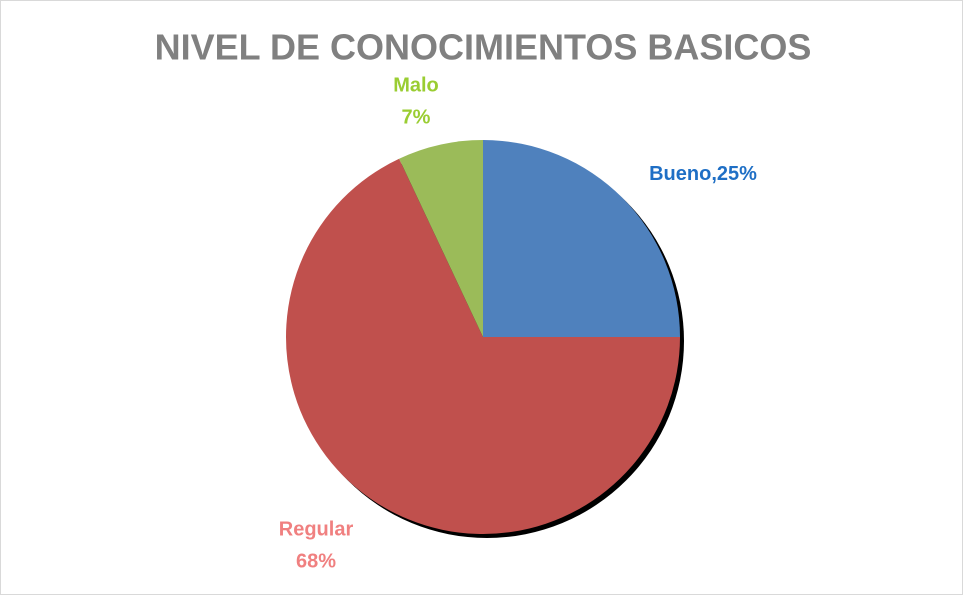 The width and height of the screenshot is (963, 595). Describe the element at coordinates (483, 47) in the screenshot. I see `chart-title: NIVEL DE CONOCIMIENTOS BASICOS` at that location.